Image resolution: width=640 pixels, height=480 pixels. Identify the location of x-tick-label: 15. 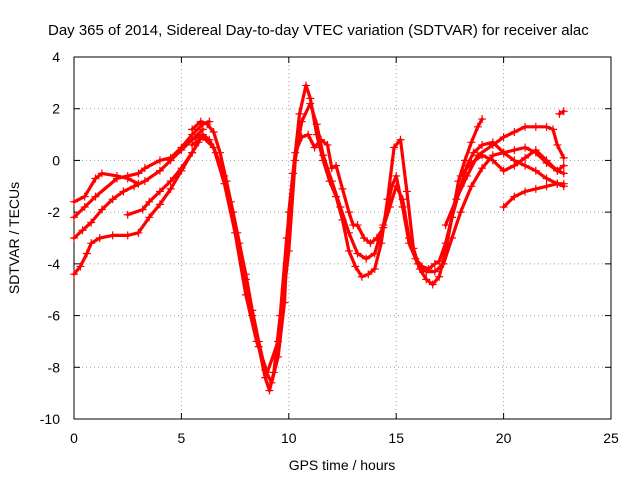
(396, 438).